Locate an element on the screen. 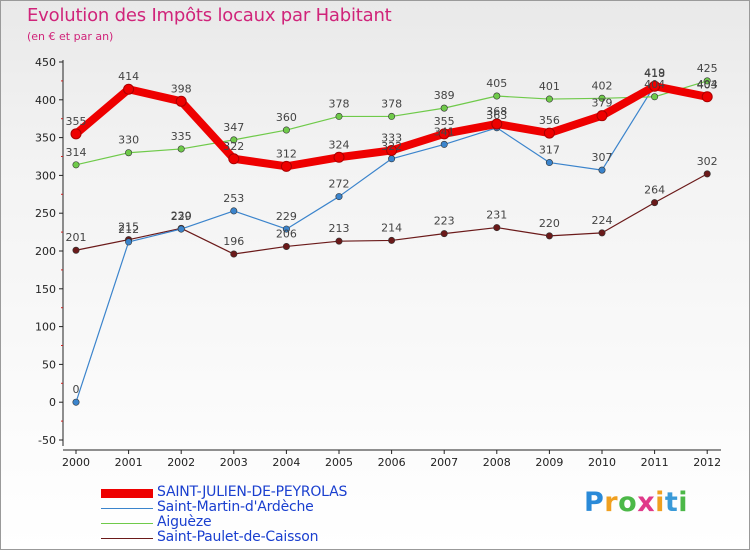 The height and width of the screenshot is (550, 750). data-label: 419 is located at coordinates (654, 72).